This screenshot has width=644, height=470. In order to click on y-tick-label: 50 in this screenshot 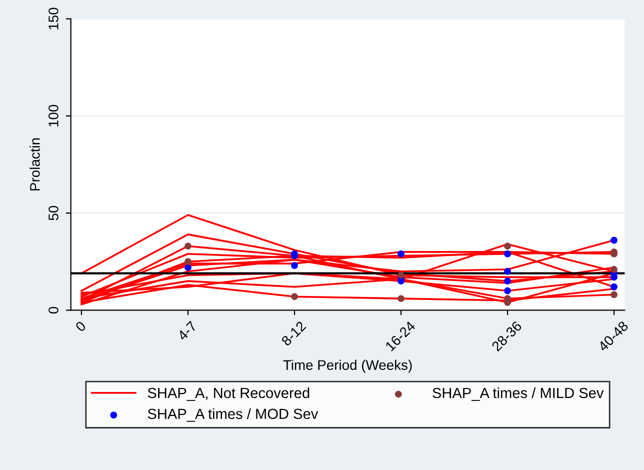, I will do `click(53, 213)`.